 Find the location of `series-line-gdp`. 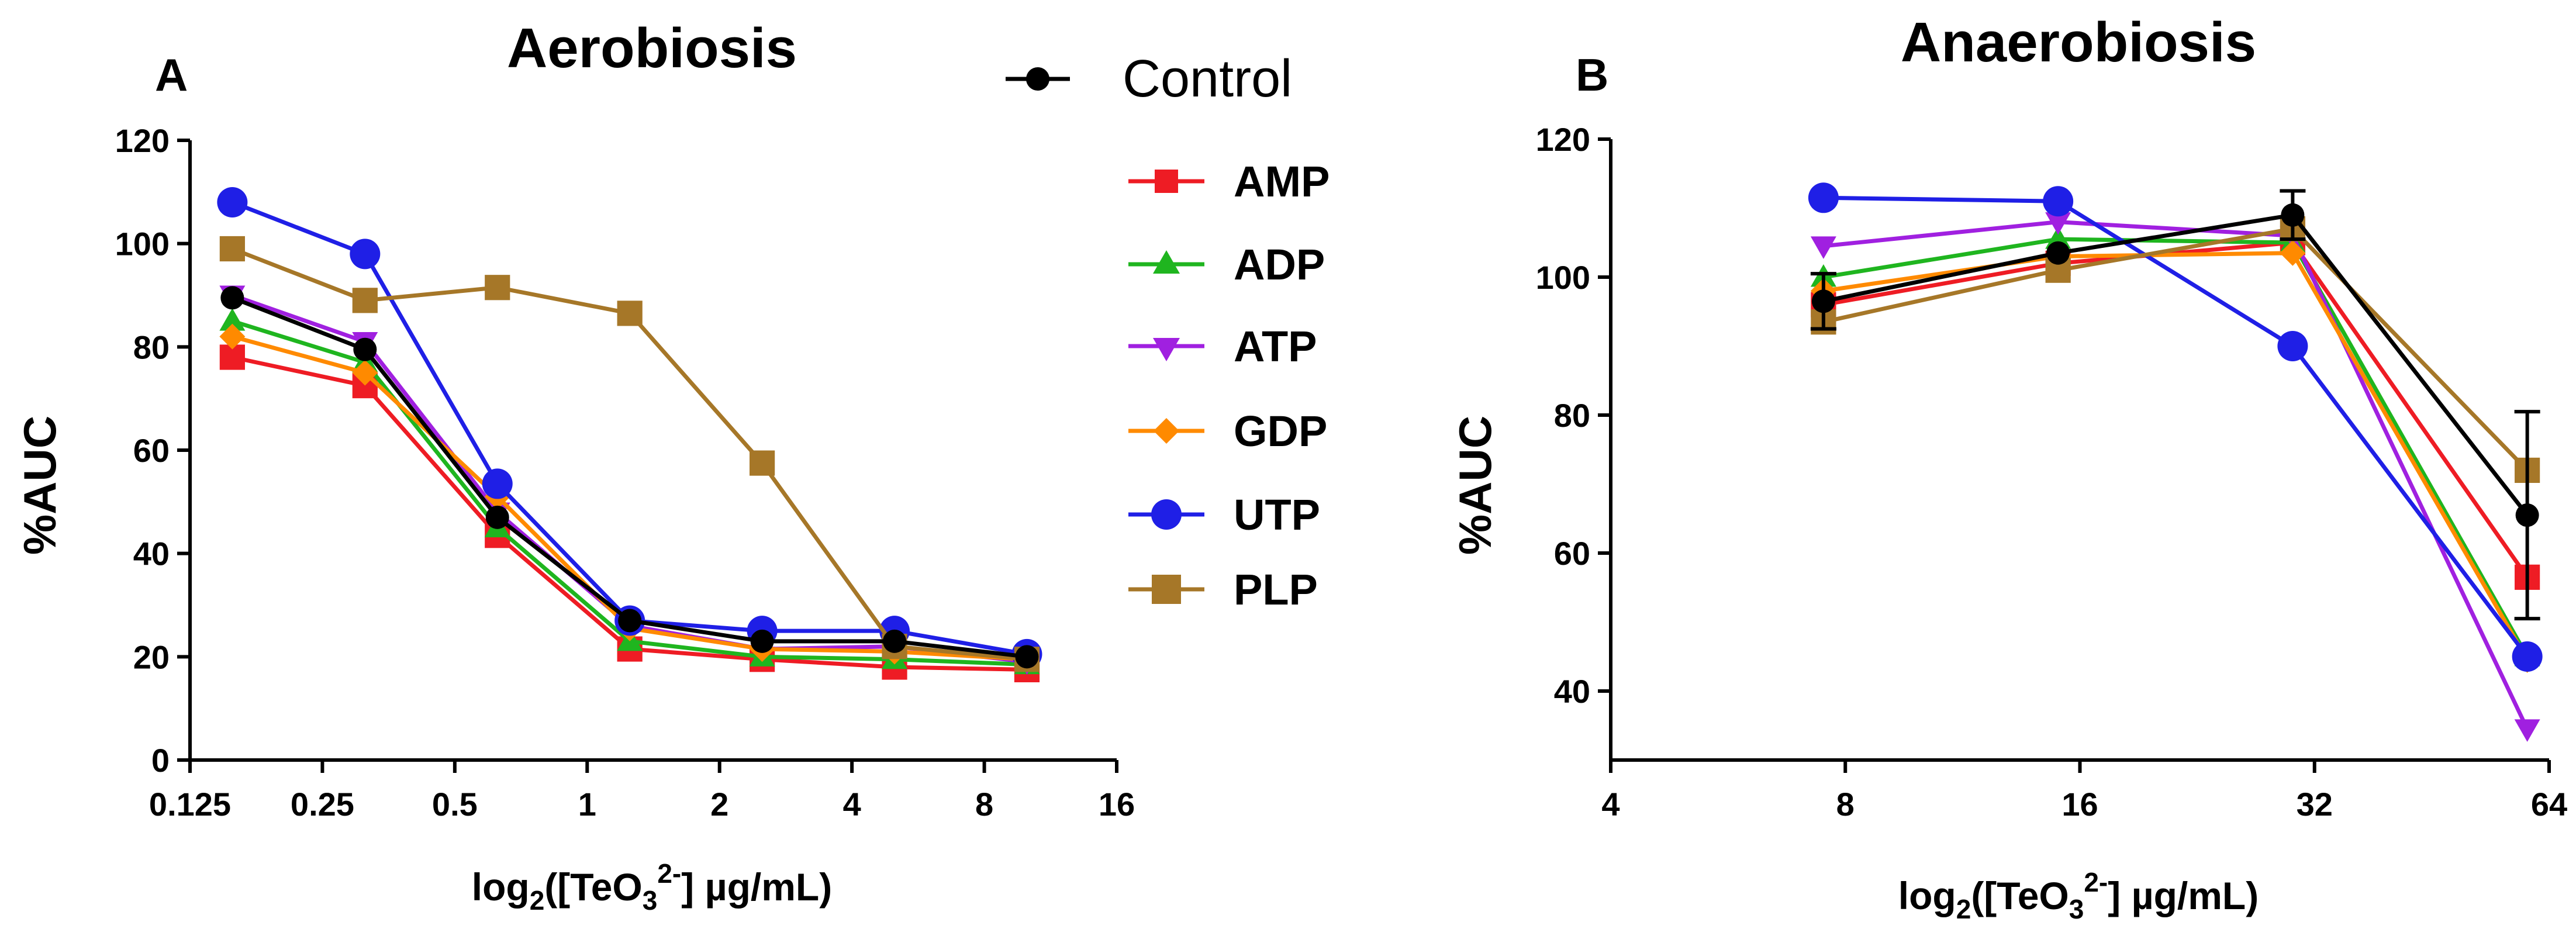

series-line-gdp is located at coordinates (2176, 456).